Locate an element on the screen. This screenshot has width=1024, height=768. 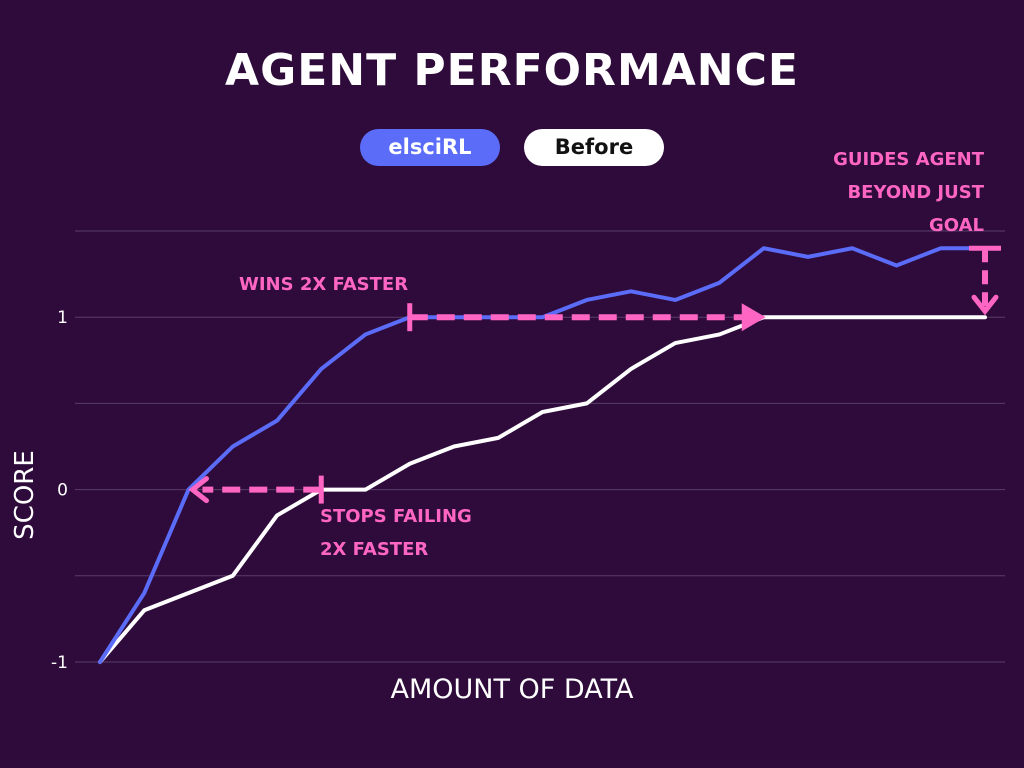
y-tick-label: -1 is located at coordinates (59, 663).